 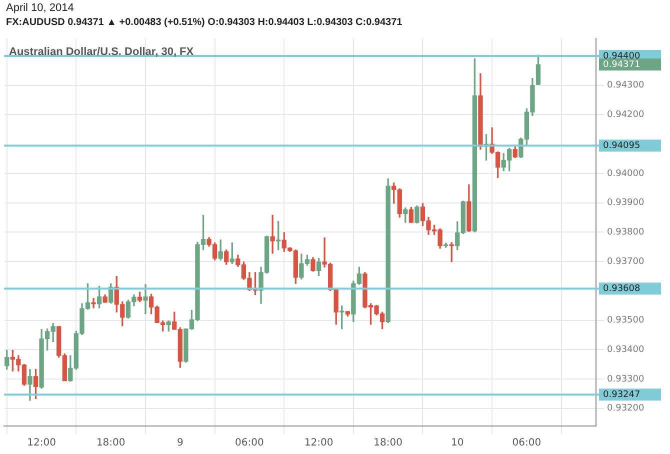 I want to click on text: 0.94371, so click(x=621, y=65).